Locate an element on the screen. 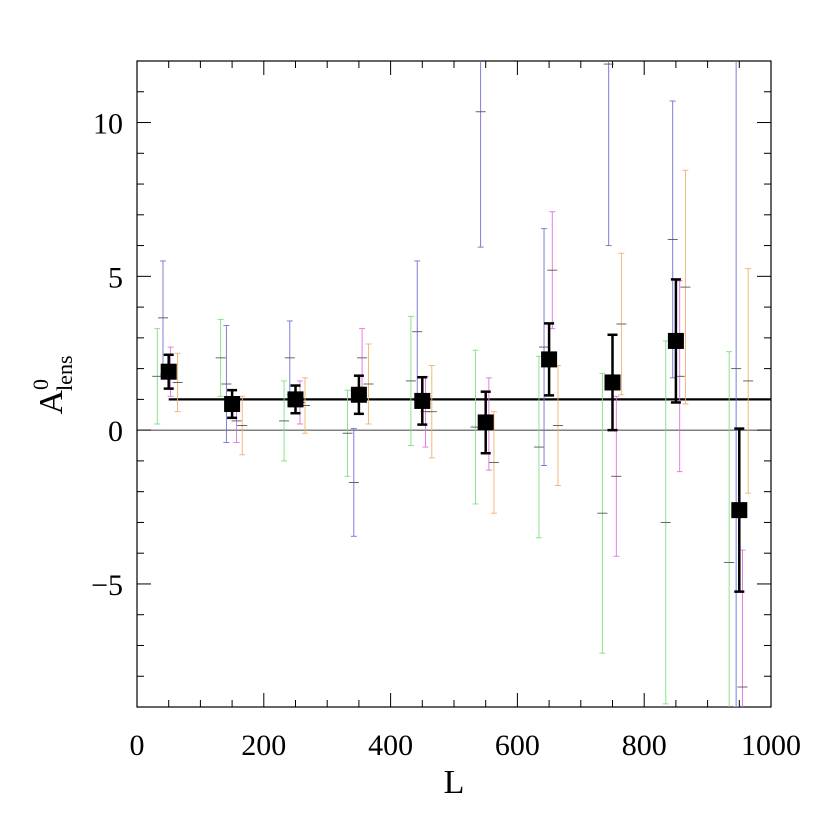 The image size is (830, 830). y-label-base: A is located at coordinates (51, 402).